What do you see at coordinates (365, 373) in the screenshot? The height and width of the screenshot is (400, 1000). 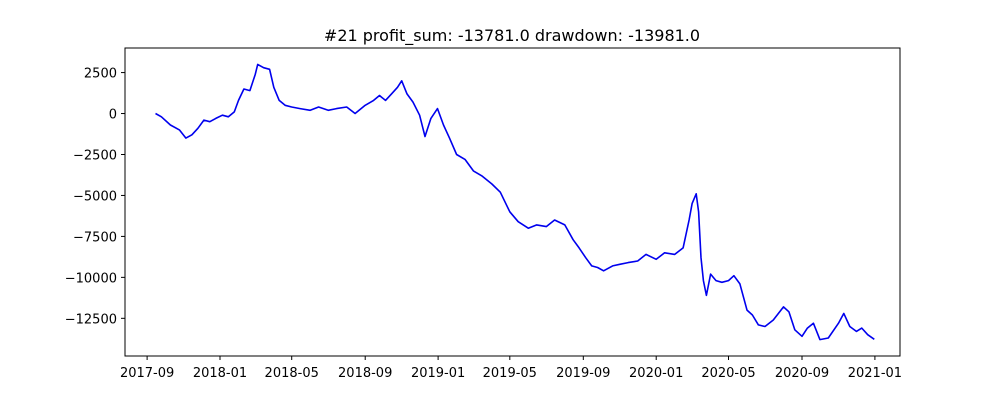 I see `x-tick-label: 2018-09` at bounding box center [365, 373].